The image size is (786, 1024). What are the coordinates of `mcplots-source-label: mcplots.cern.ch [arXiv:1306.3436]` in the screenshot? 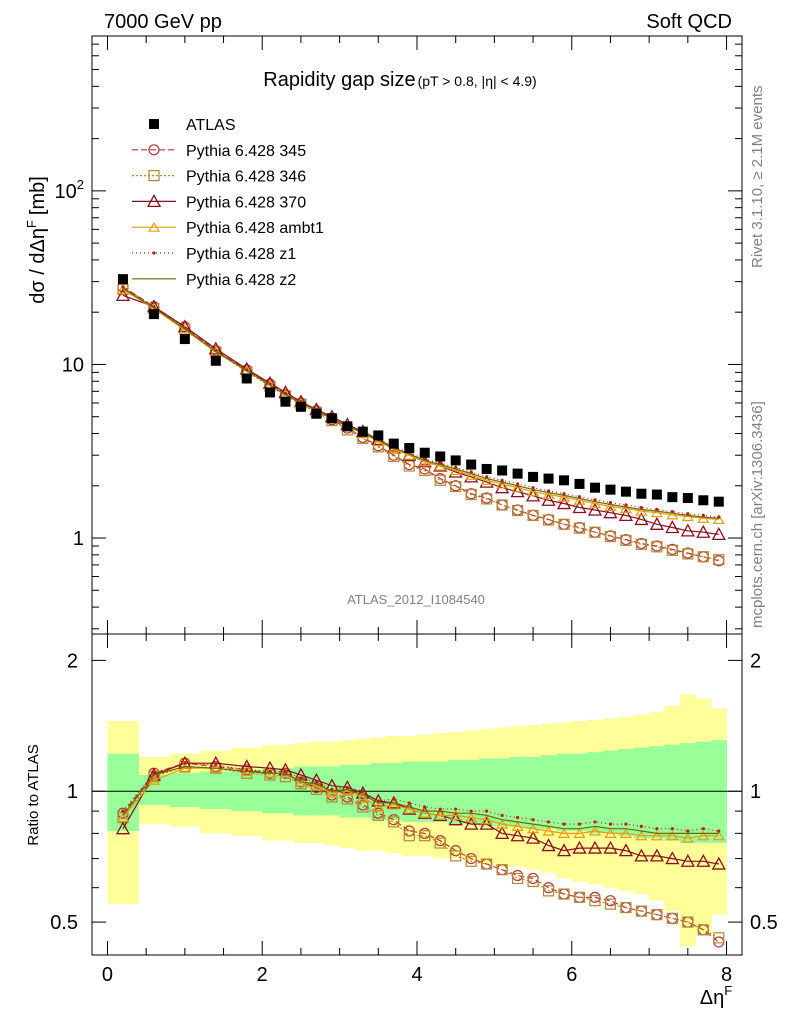 It's located at (757, 514).